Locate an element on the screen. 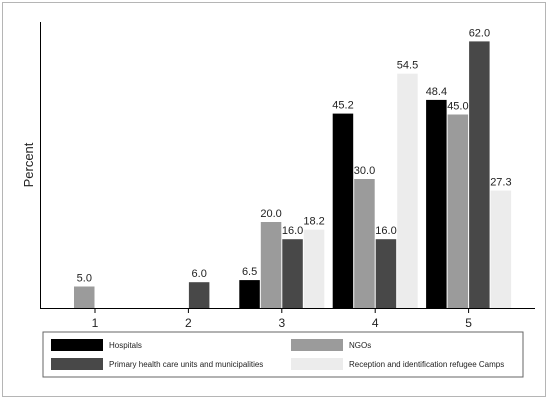 The image size is (550, 401). x-tick-label: 3 is located at coordinates (281, 323).